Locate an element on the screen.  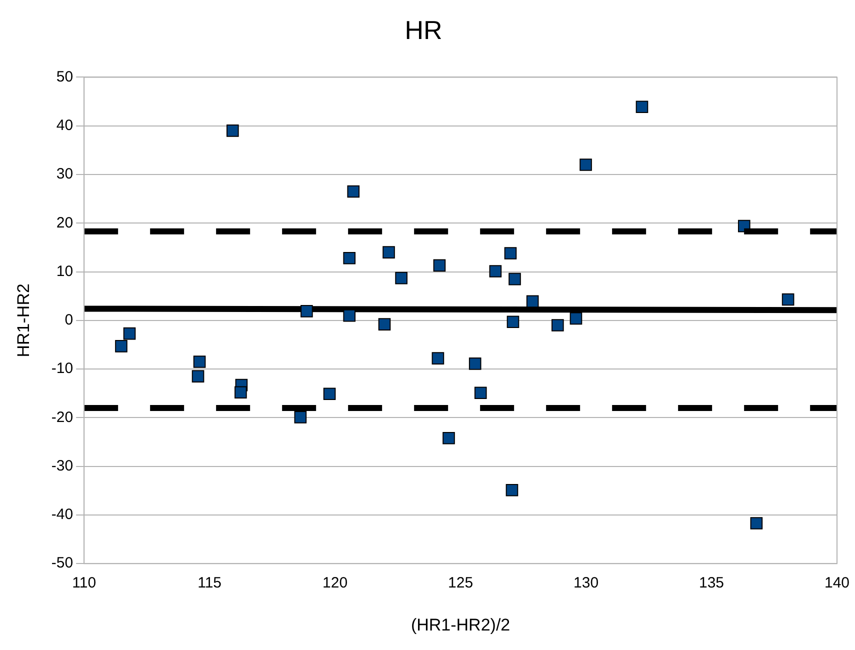
y-axis-title: HR1-HR2 is located at coordinates (23, 321).